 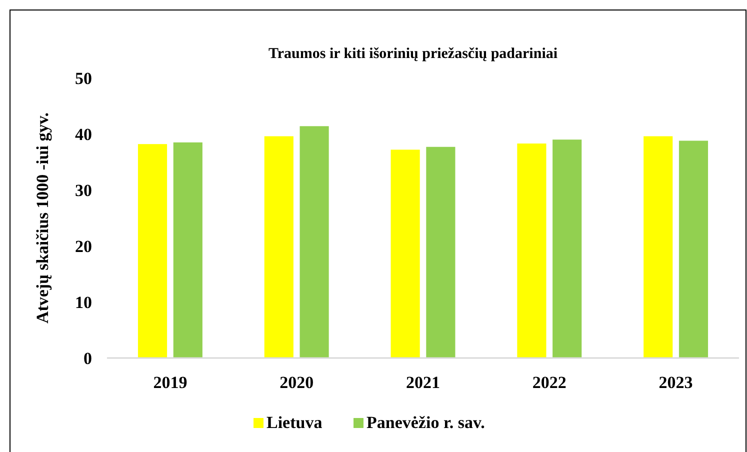 I want to click on y-tick-label: 30, so click(x=83, y=190).